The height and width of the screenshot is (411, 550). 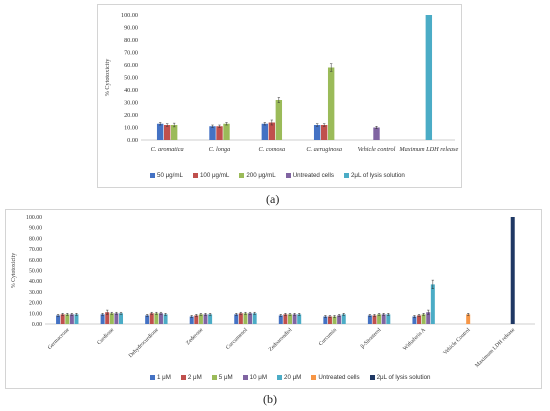 I want to click on x-category-label: C. aromatica, so click(x=167, y=149).